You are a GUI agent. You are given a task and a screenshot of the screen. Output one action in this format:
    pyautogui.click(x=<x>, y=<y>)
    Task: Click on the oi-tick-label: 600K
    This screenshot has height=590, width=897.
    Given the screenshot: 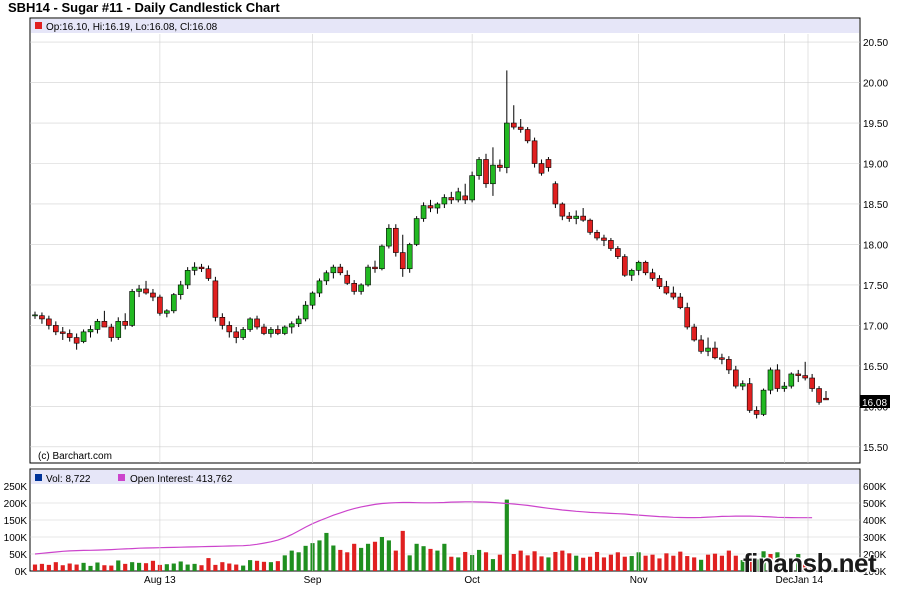 What is the action you would take?
    pyautogui.click(x=875, y=487)
    